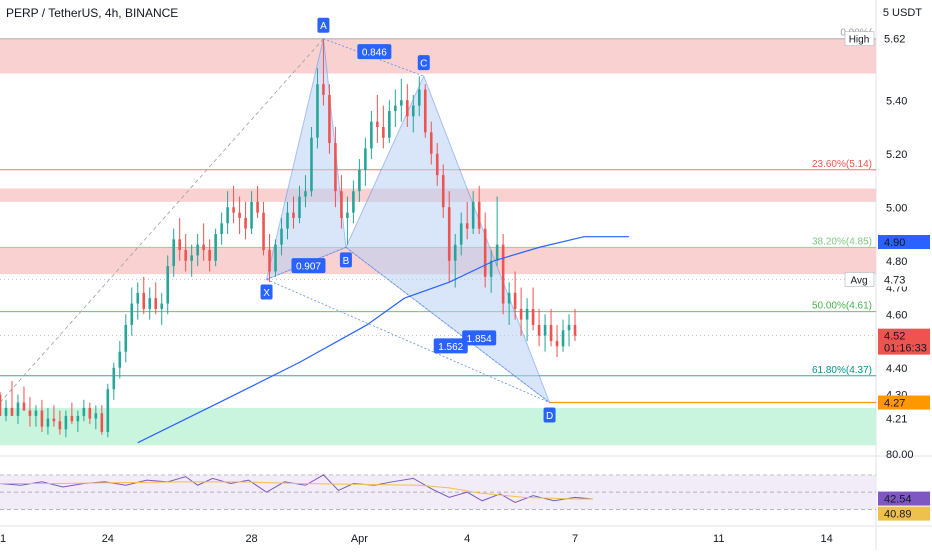  What do you see at coordinates (549, 415) in the screenshot?
I see `pattern-point-D` at bounding box center [549, 415].